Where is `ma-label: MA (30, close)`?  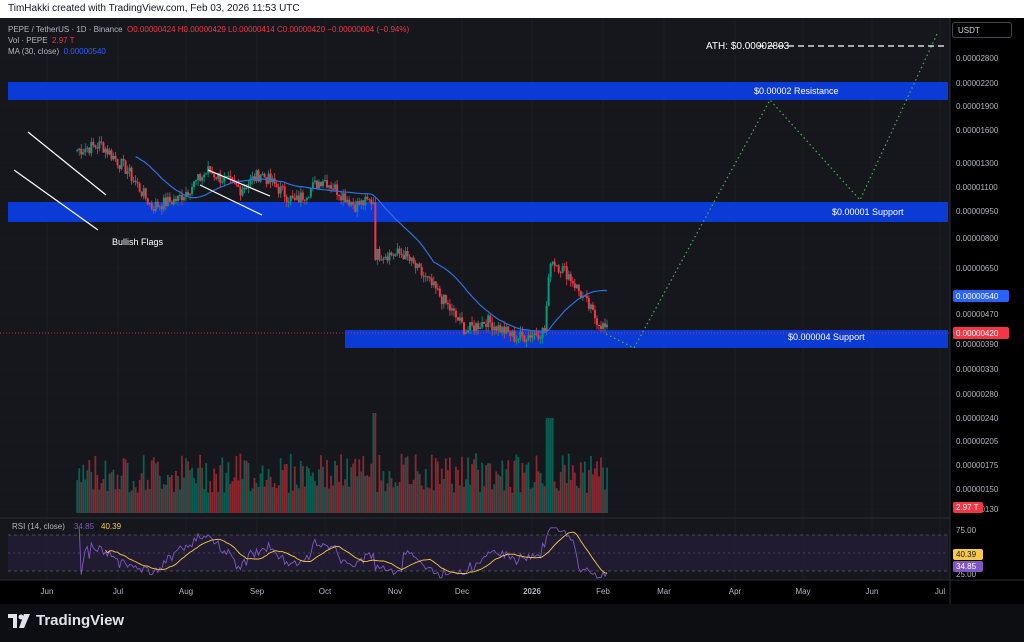
ma-label: MA (30, close) is located at coordinates (34, 51).